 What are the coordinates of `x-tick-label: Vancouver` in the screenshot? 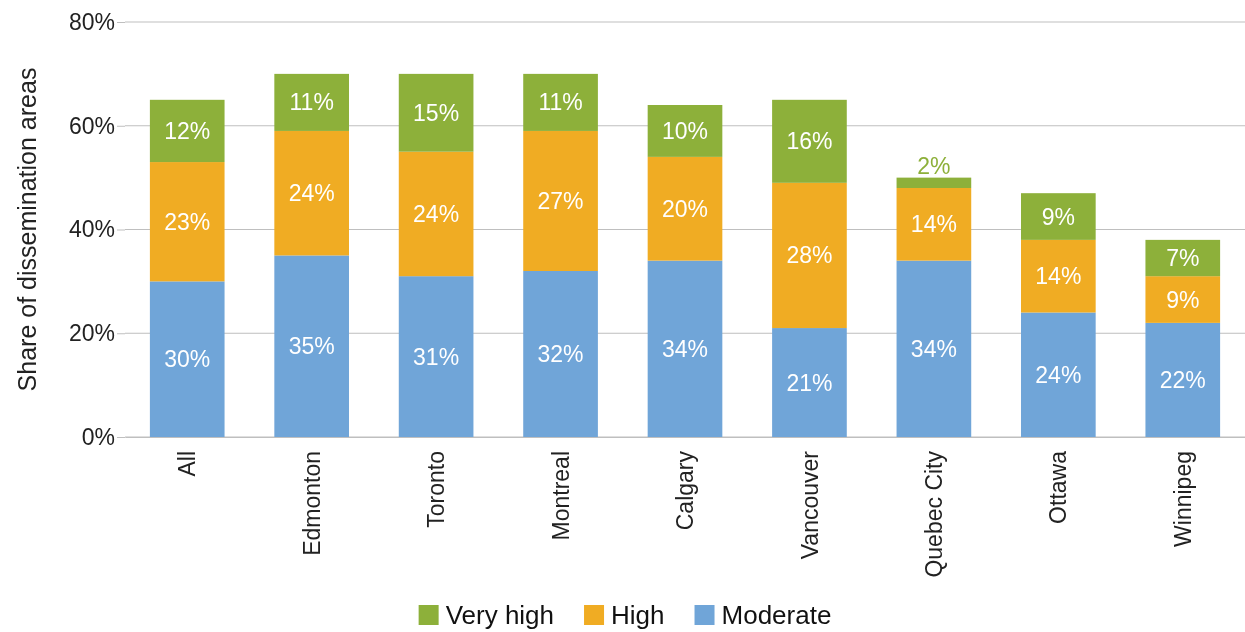 It's located at (809, 505).